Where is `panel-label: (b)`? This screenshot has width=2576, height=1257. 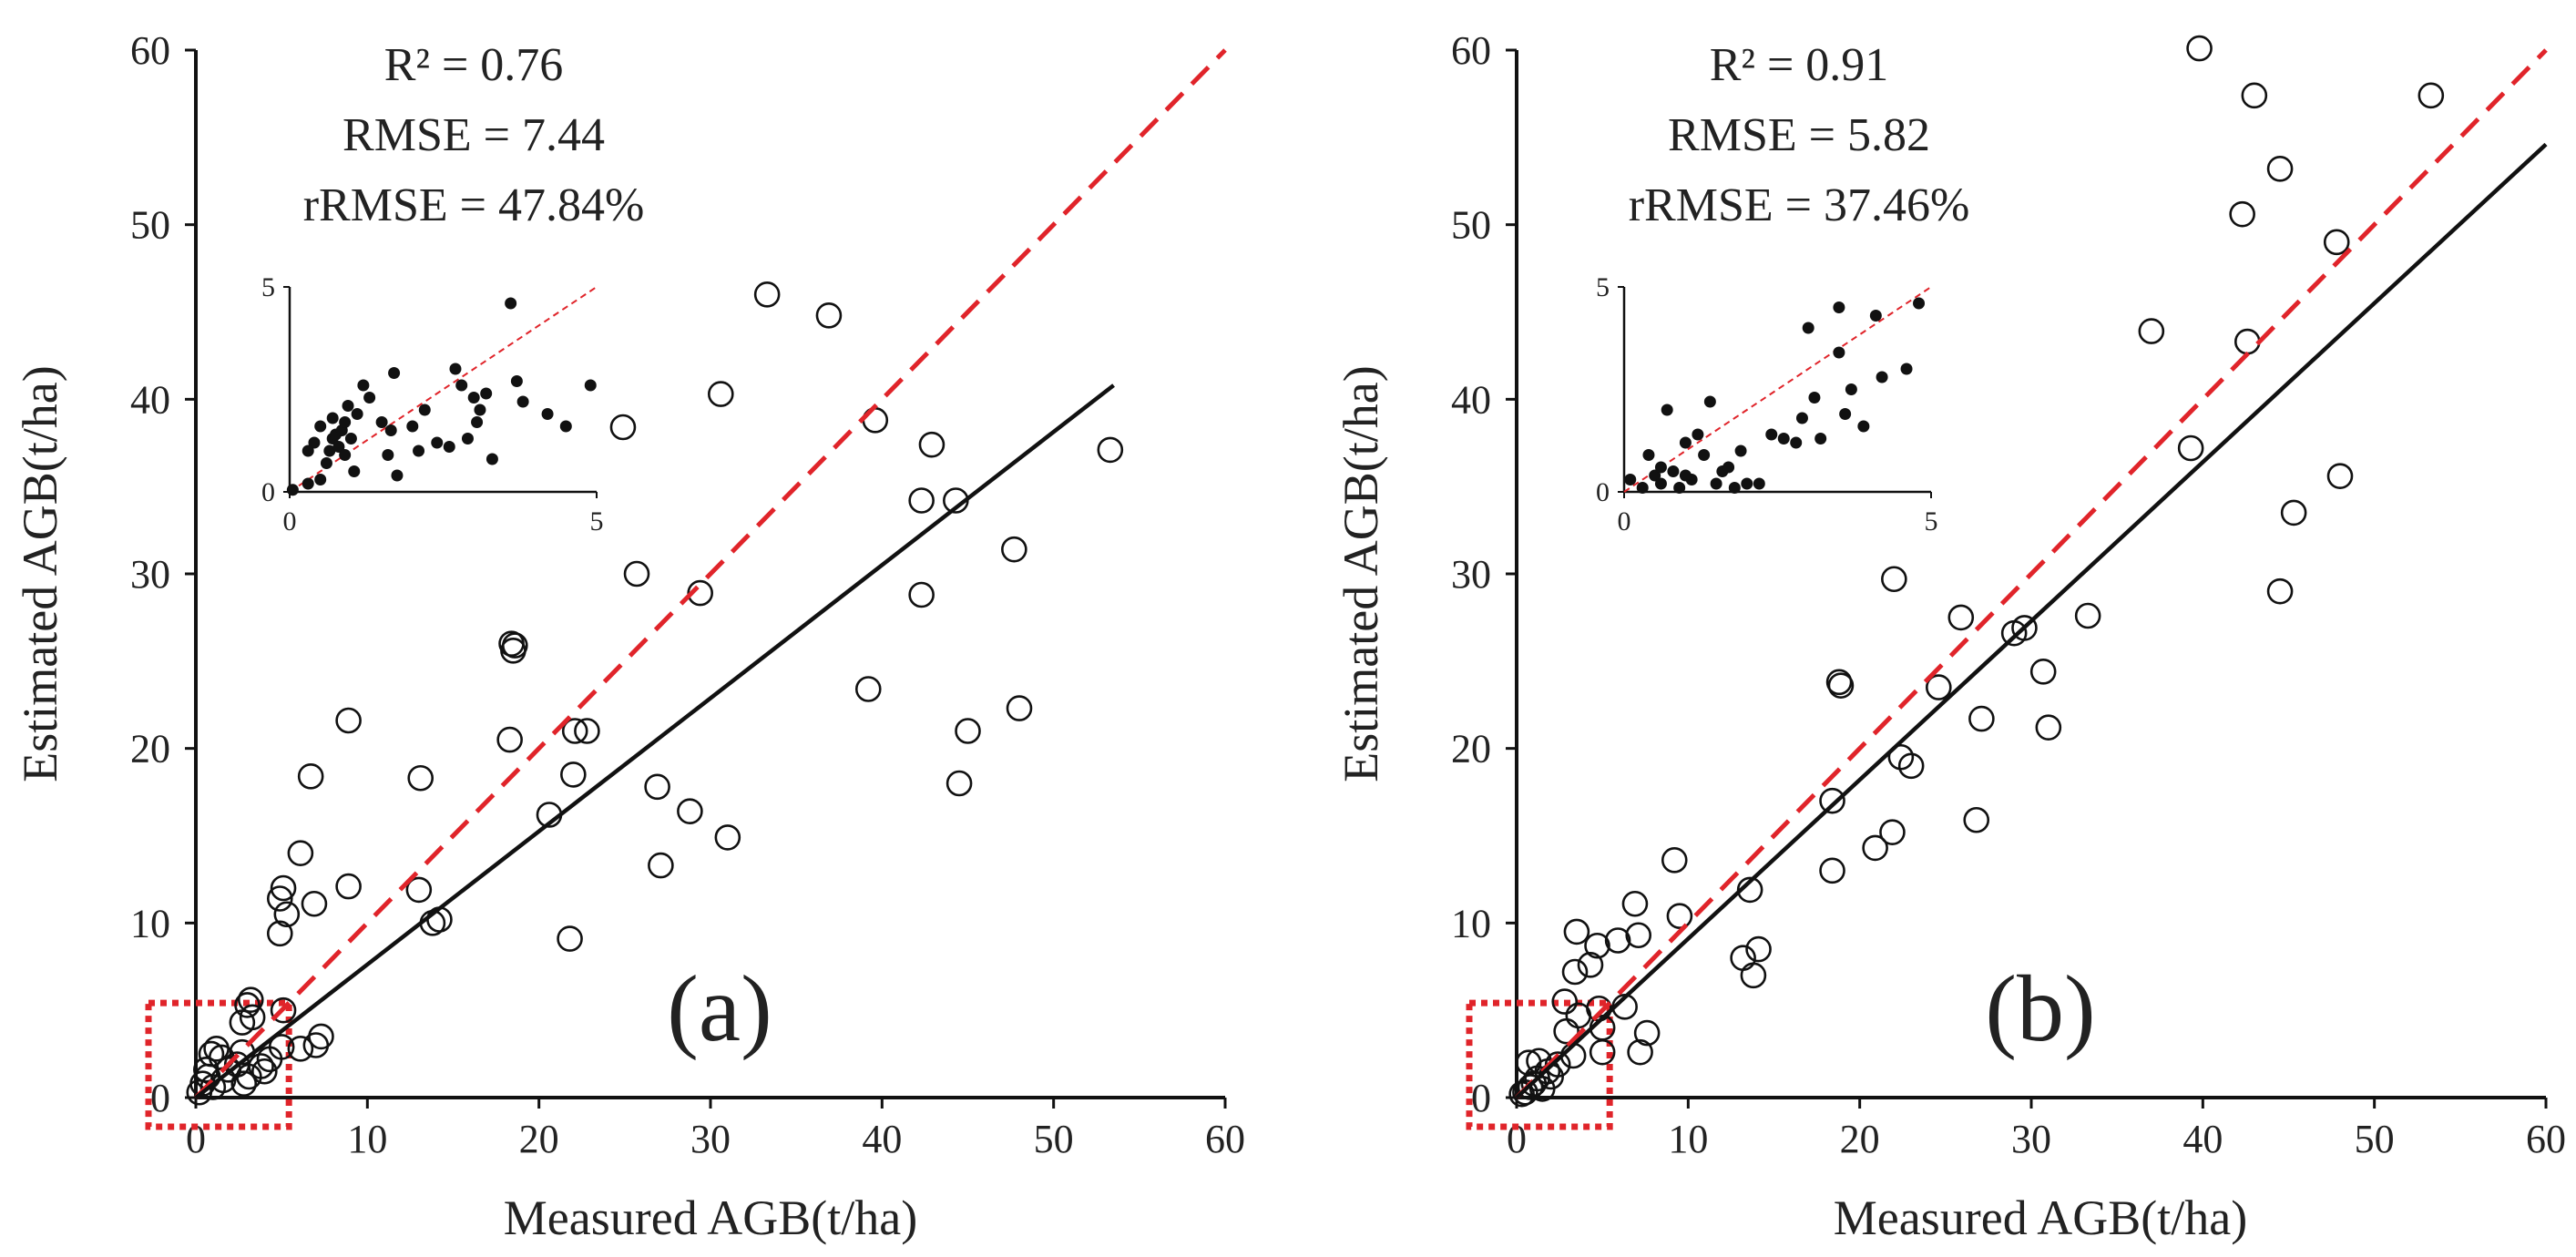 panel-label: (b) is located at coordinates (2040, 1008).